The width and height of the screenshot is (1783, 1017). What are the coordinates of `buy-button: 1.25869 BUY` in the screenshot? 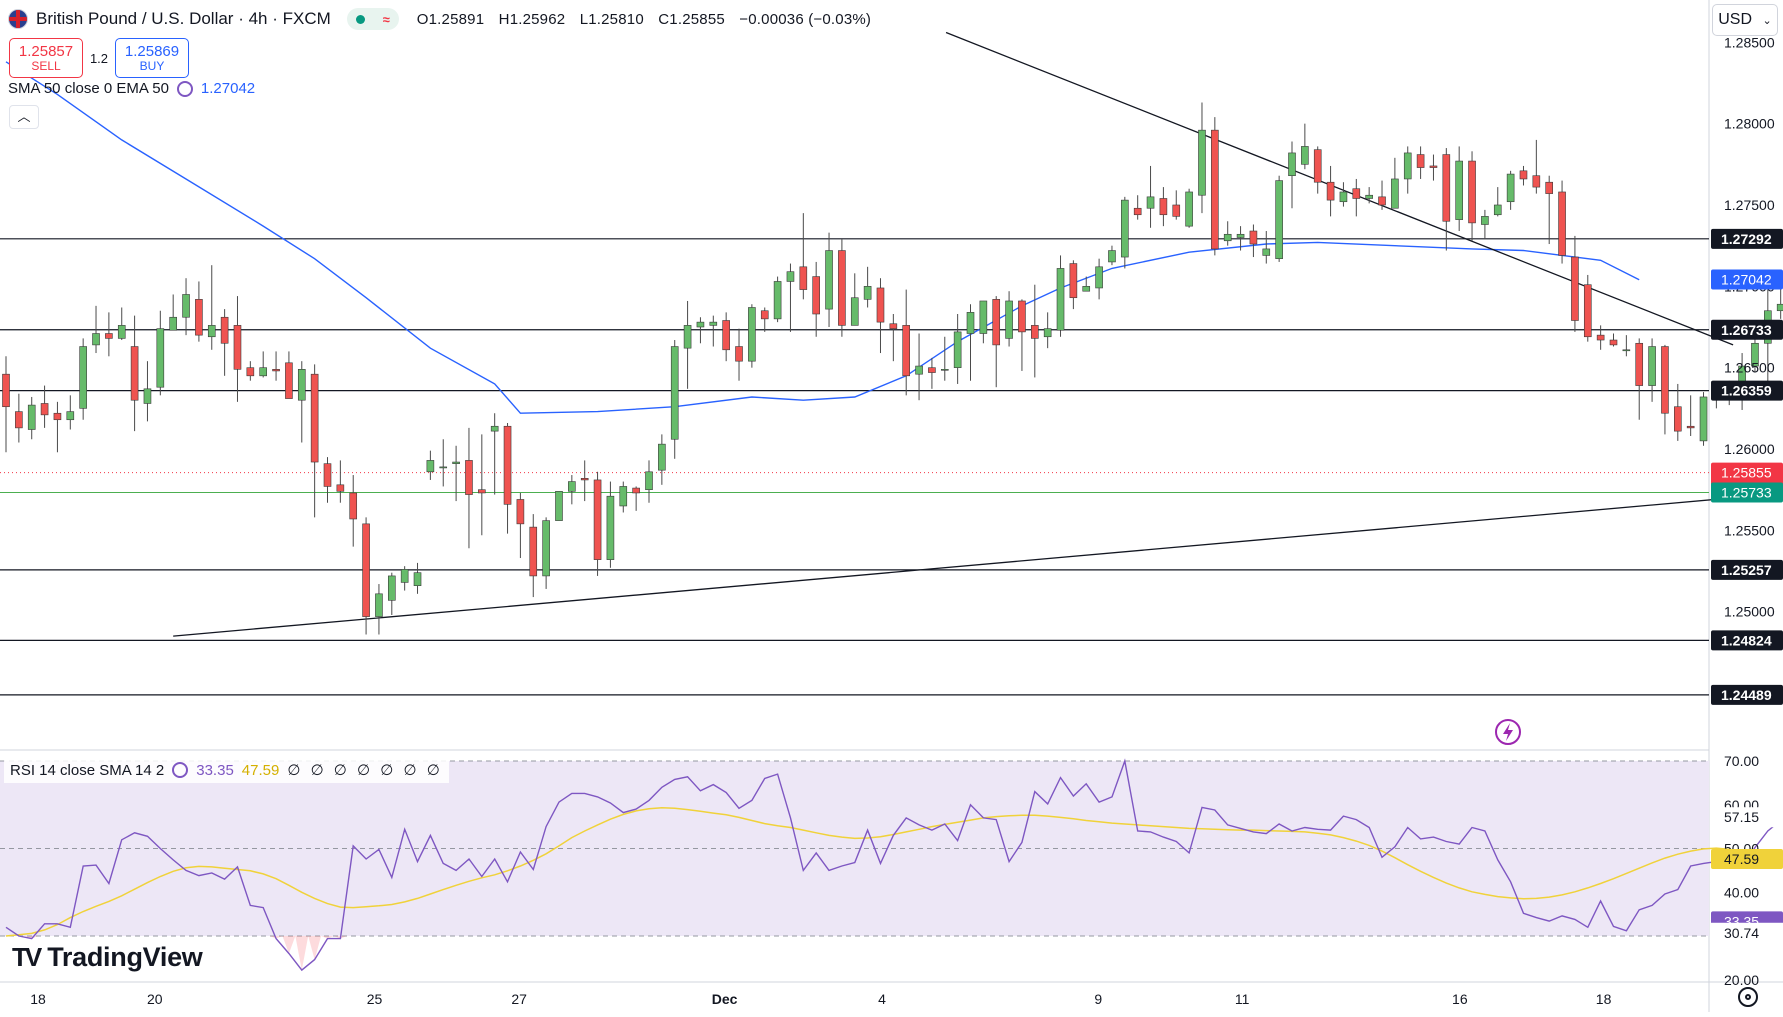 It's located at (152, 58).